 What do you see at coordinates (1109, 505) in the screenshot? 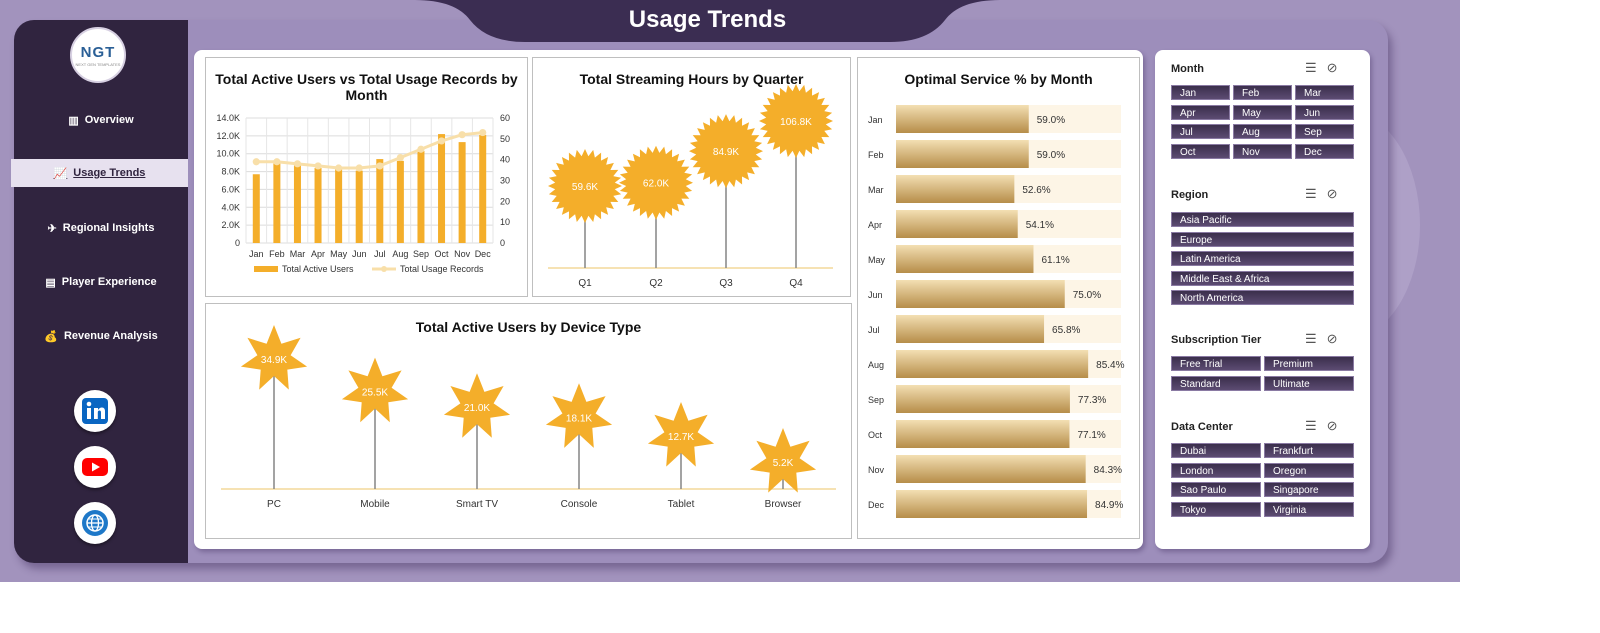
I see `data-label: 84.9%` at bounding box center [1109, 505].